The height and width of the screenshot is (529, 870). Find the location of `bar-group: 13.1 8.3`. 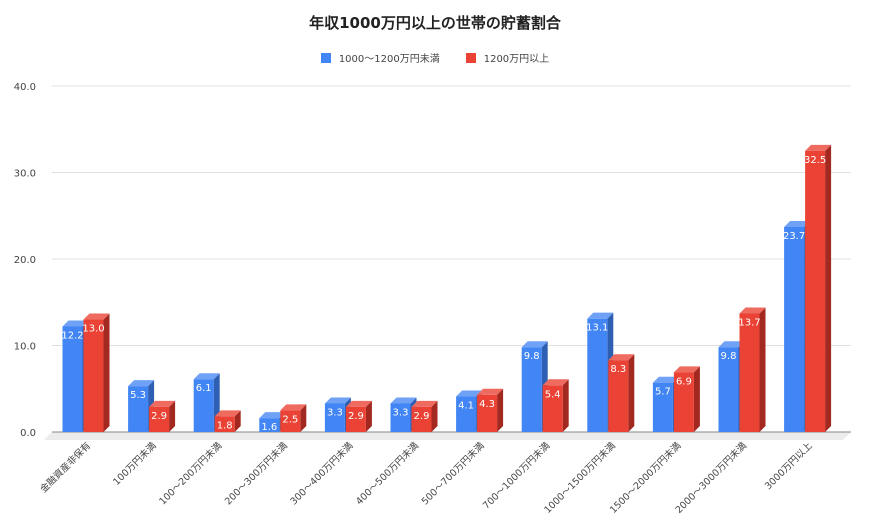

bar-group: 13.1 8.3 is located at coordinates (610, 372).